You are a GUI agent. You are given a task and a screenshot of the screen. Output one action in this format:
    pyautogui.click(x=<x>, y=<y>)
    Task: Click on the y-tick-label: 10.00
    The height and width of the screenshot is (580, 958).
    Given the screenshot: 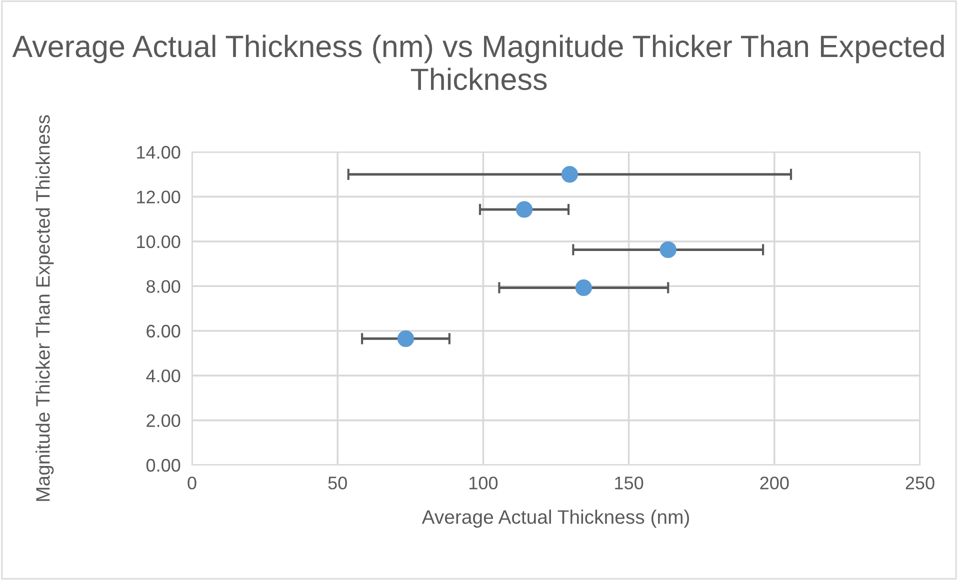 What is the action you would take?
    pyautogui.click(x=158, y=241)
    